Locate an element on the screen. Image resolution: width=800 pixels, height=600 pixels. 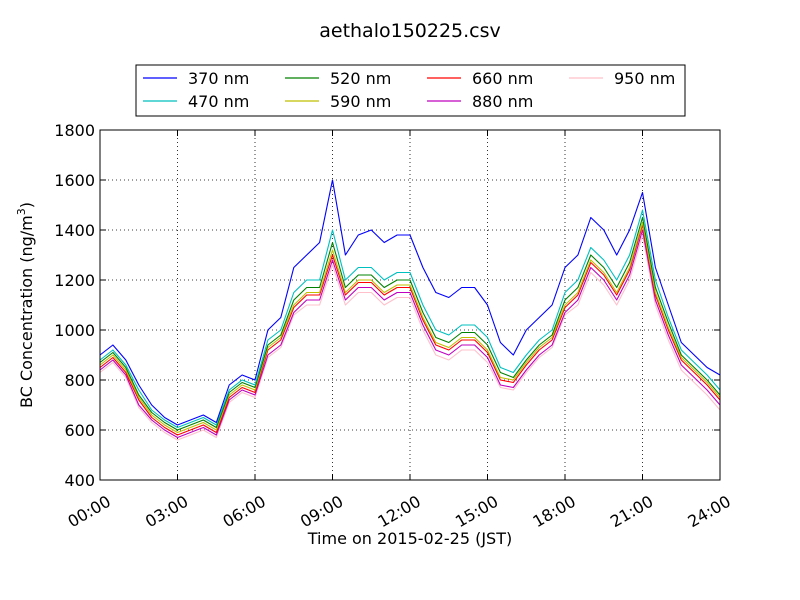
legend-entry: 660 nm is located at coordinates (502, 78).